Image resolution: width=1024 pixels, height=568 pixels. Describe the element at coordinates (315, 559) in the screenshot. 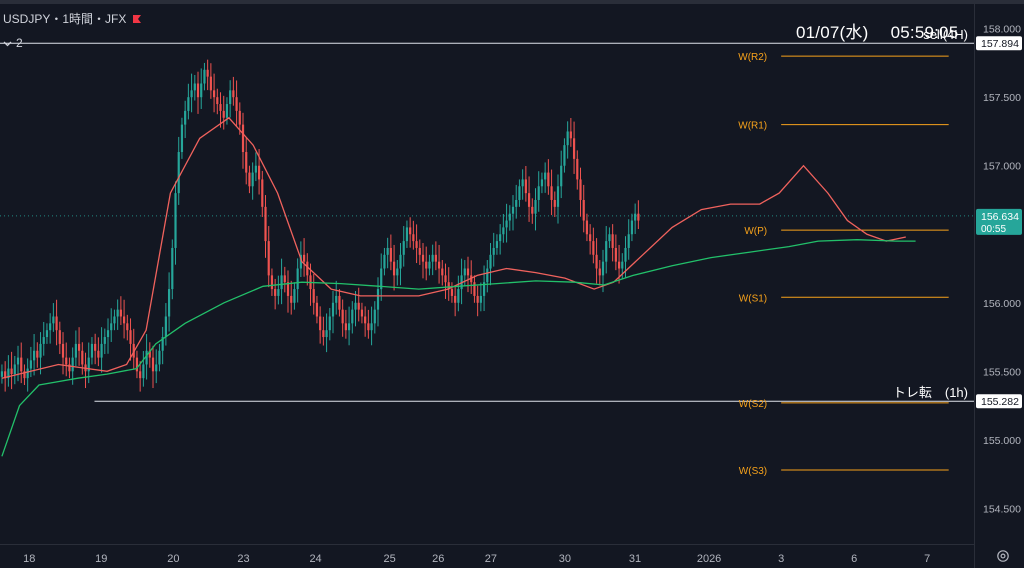

I see `x-tick-label: 24` at that location.